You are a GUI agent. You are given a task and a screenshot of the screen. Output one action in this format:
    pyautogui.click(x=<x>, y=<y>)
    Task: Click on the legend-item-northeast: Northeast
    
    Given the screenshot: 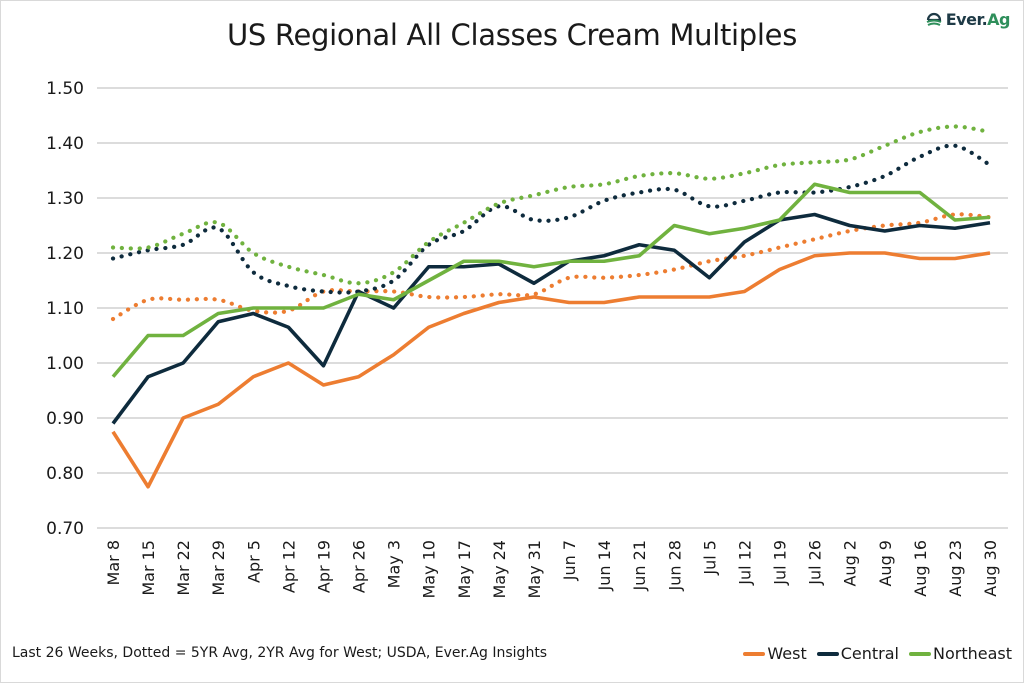 What is the action you would take?
    pyautogui.click(x=960, y=653)
    